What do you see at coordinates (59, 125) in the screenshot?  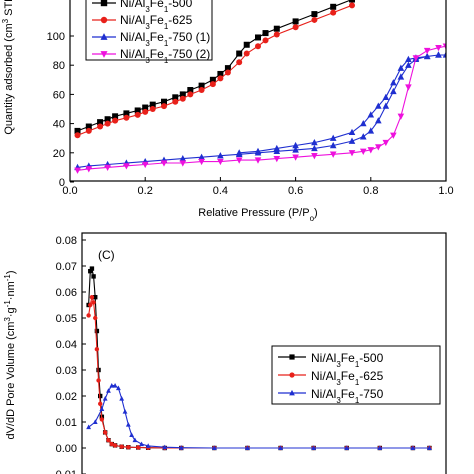 I see `isotherm-y-tick-label: 40` at bounding box center [59, 125].